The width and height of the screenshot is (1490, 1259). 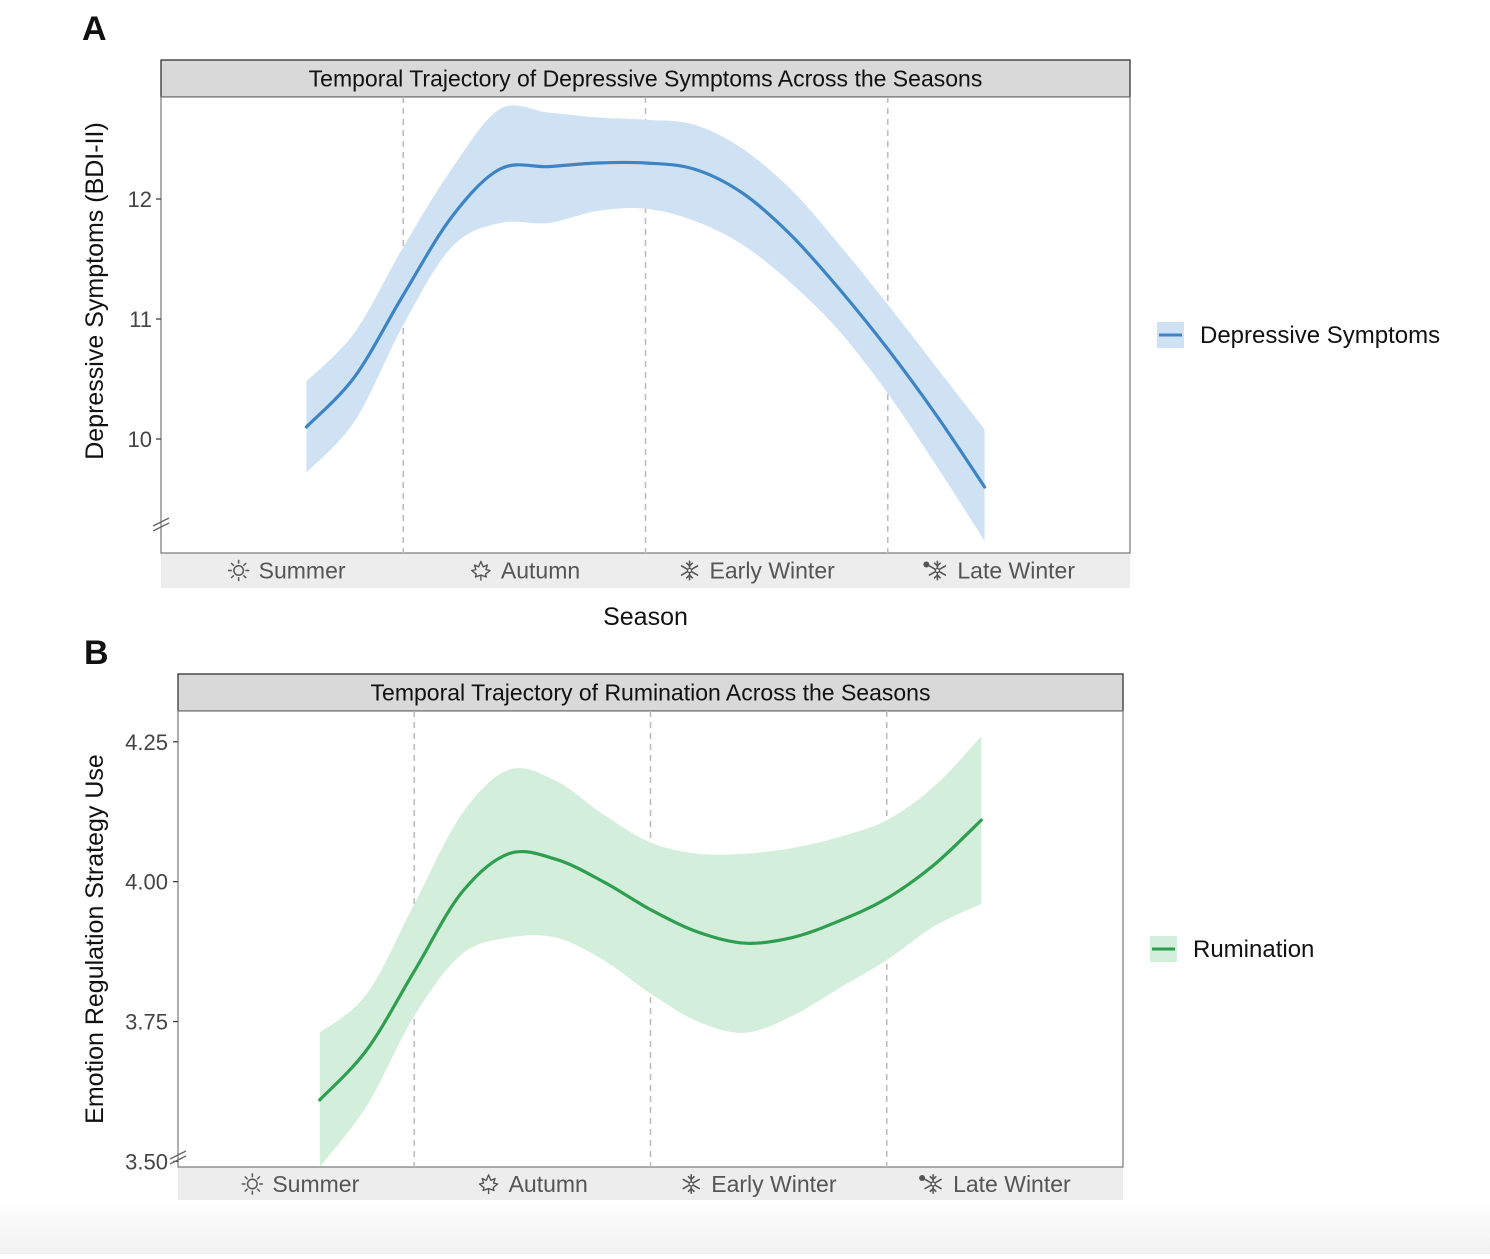 I want to click on legend-label: Depressive Symptoms, so click(x=1320, y=335).